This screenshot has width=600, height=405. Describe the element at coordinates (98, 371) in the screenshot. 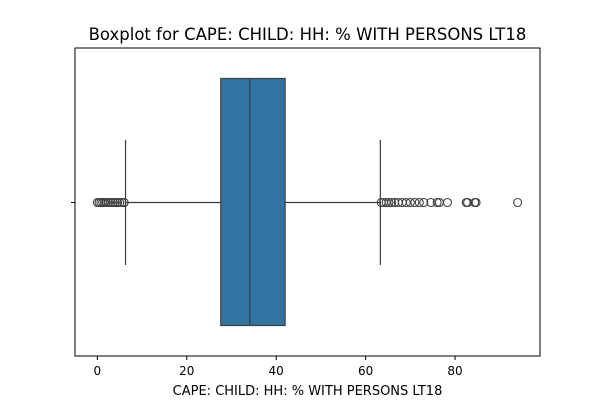

I see `x-tick-label: 0` at that location.